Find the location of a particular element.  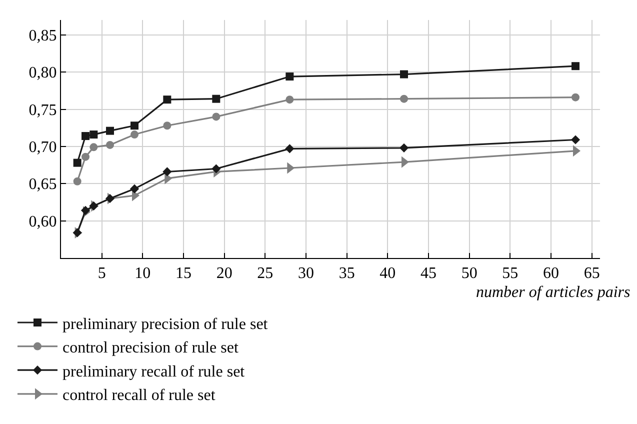

x-tick-label: 35 is located at coordinates (346, 273).